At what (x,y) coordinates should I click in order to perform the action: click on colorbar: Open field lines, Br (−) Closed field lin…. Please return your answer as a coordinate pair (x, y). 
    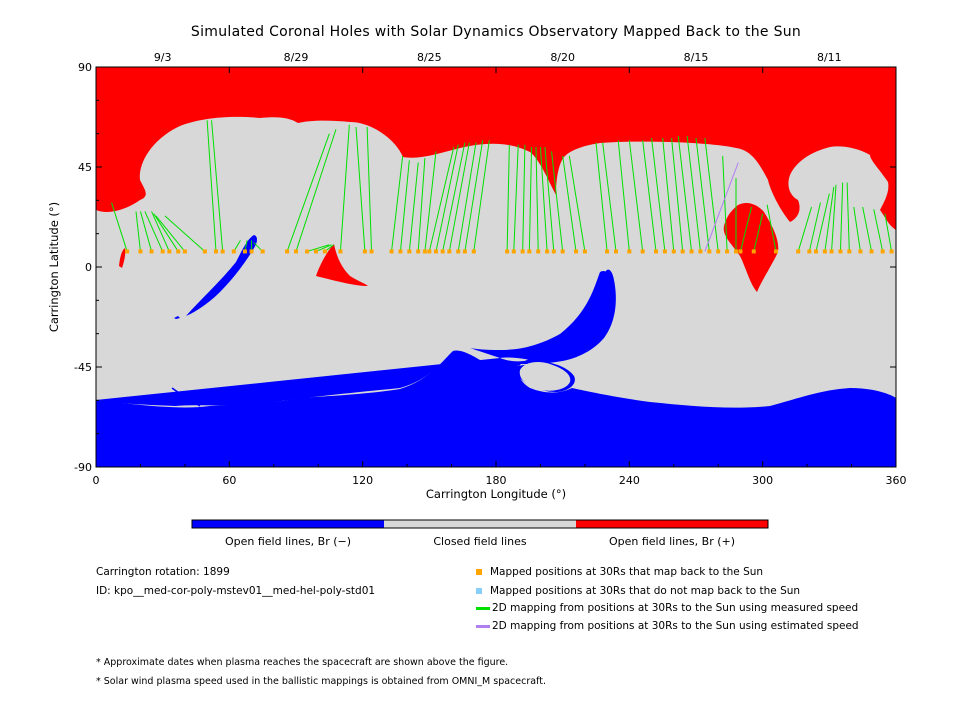
    Looking at the image, I should click on (480, 533).